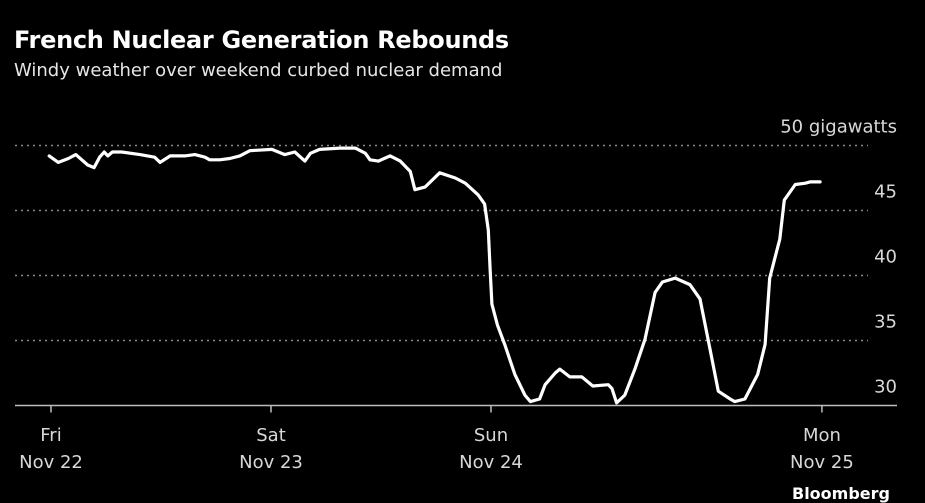 The height and width of the screenshot is (503, 925). What do you see at coordinates (885, 387) in the screenshot?
I see `y-tick-label: 30` at bounding box center [885, 387].